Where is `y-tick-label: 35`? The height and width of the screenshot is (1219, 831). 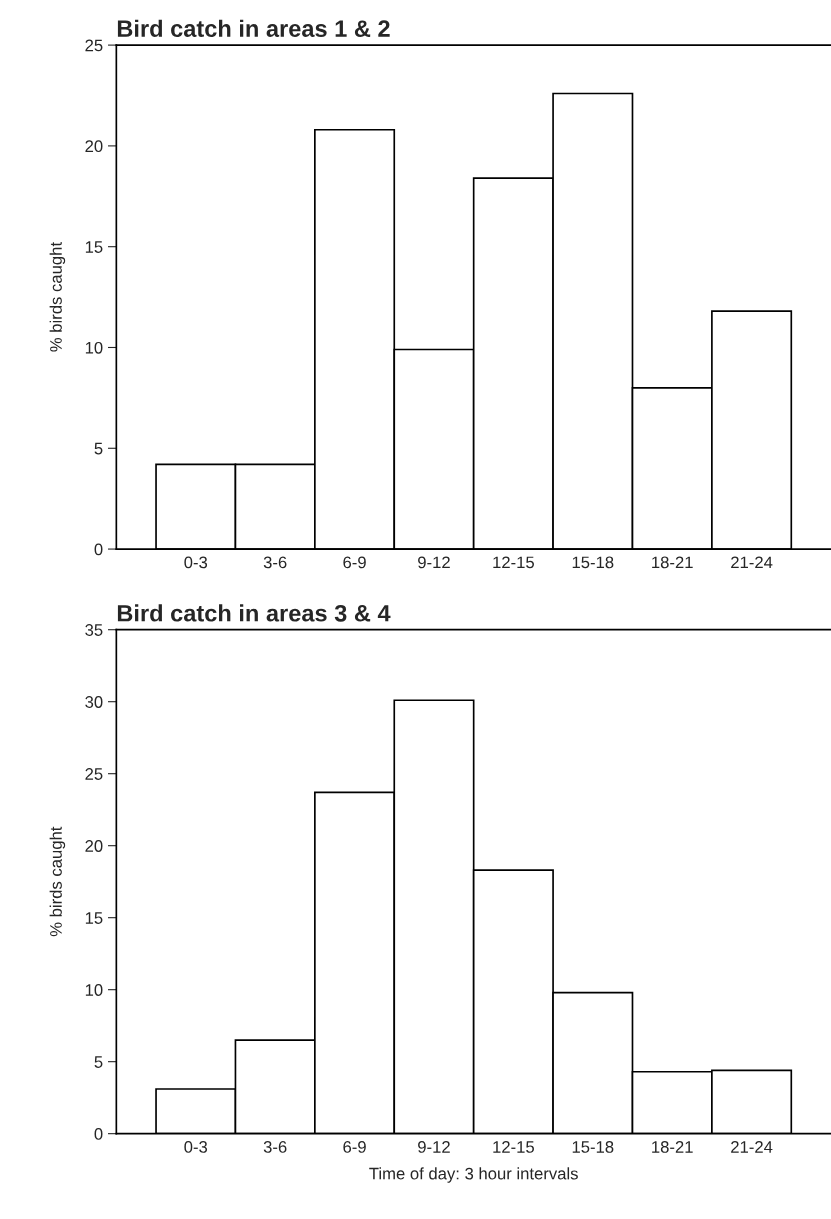
y-tick-label: 35 is located at coordinates (94, 630).